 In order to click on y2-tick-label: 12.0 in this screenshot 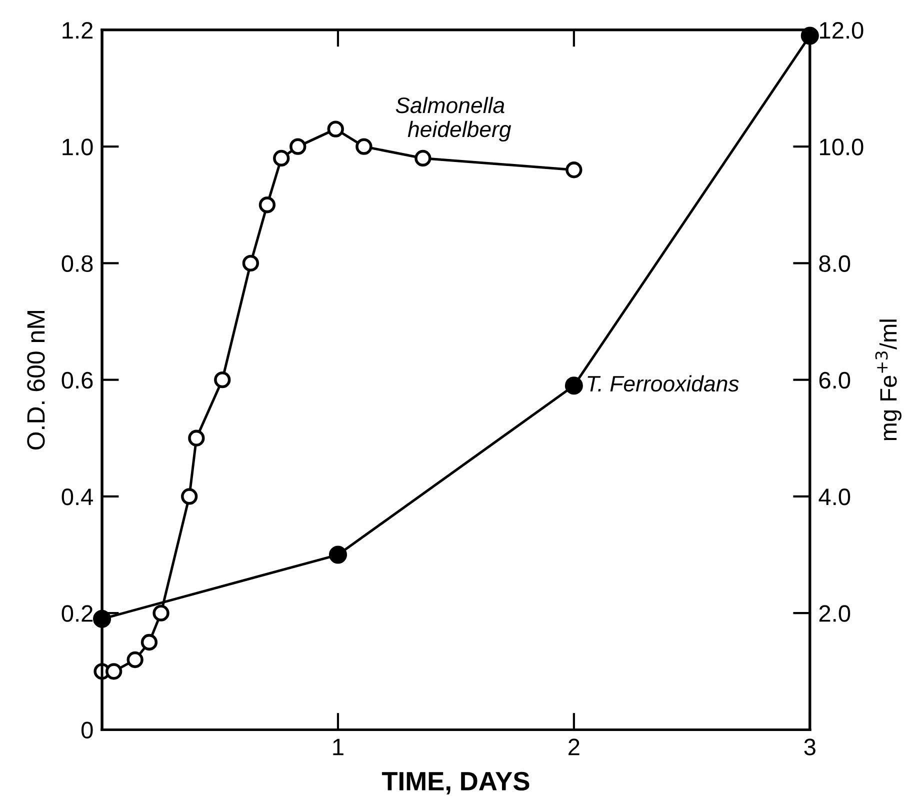, I will do `click(842, 30)`.